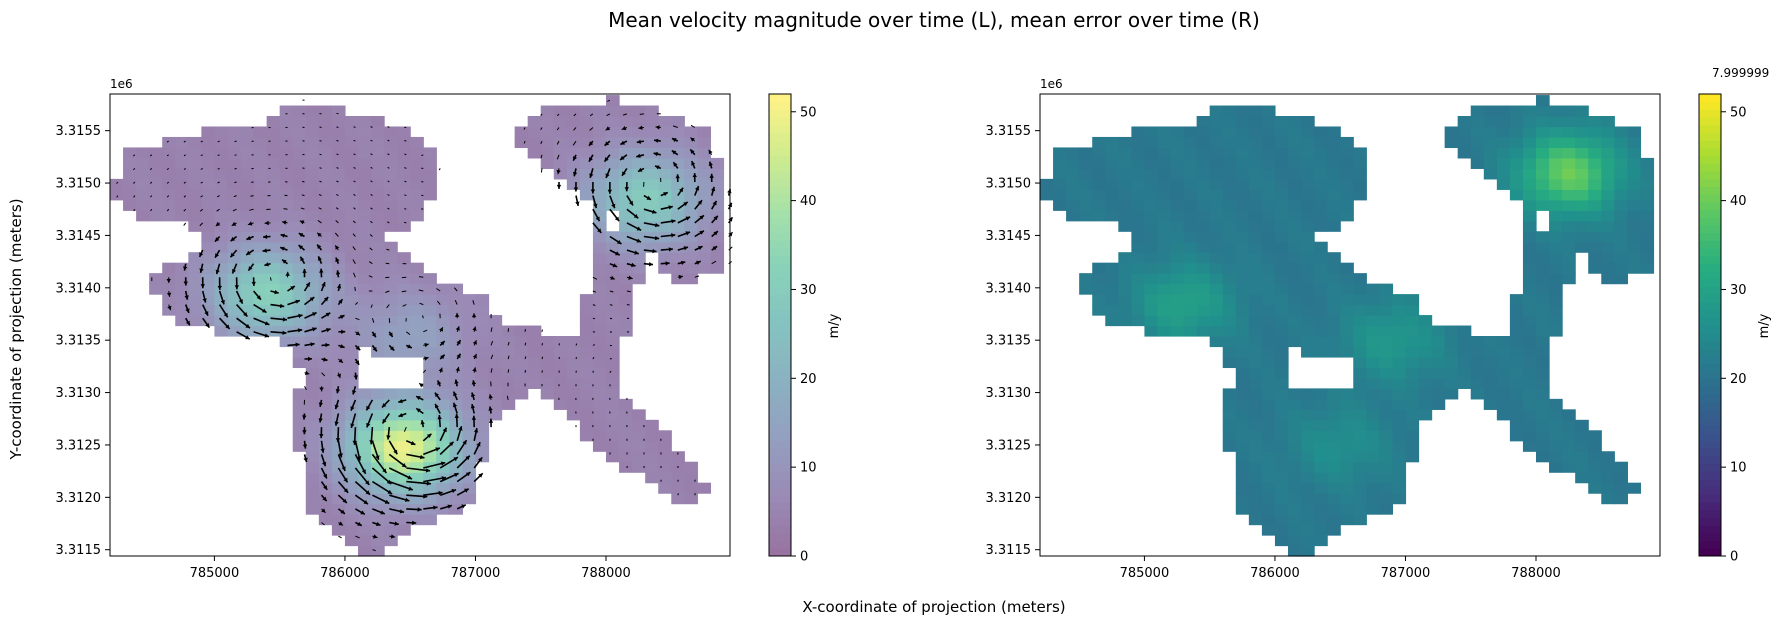 This screenshot has height=626, width=1777. I want to click on y-tick-label: 3.3135, so click(1009, 341).